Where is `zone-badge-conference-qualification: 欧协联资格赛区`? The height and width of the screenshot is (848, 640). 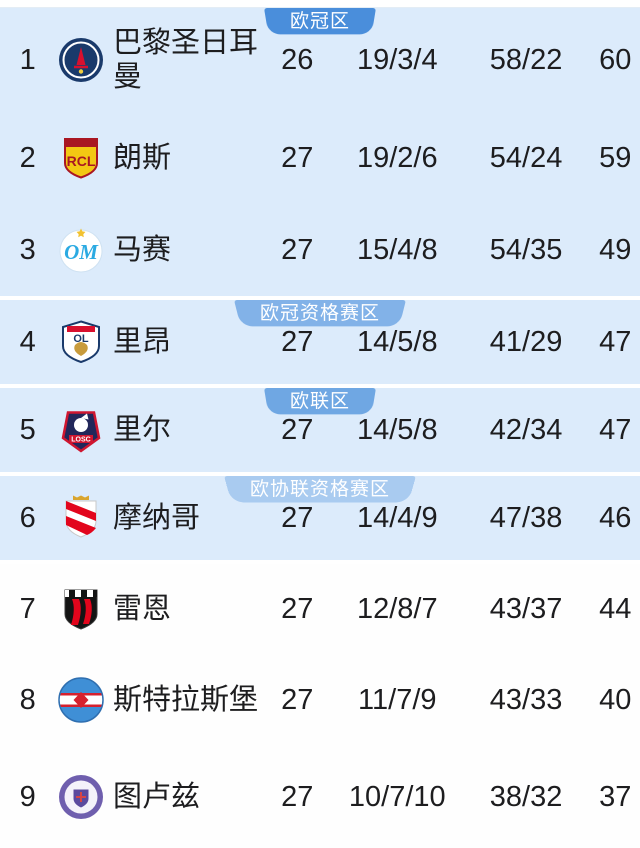
zone-badge-conference-qualification: 欧协联资格赛区 is located at coordinates (320, 490).